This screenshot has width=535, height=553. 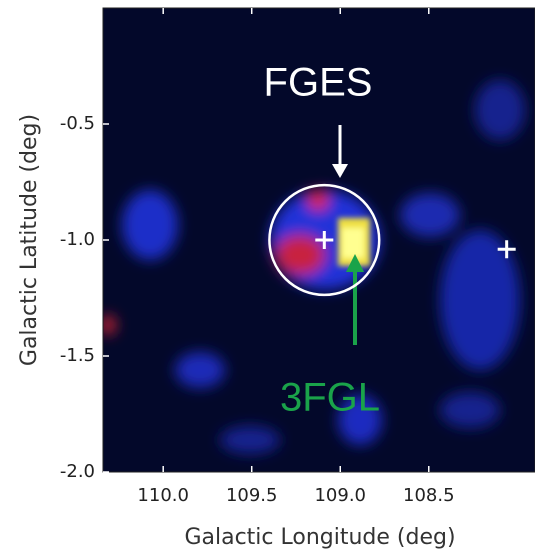 I want to click on y-tick-label: -1.5, so click(x=77, y=355).